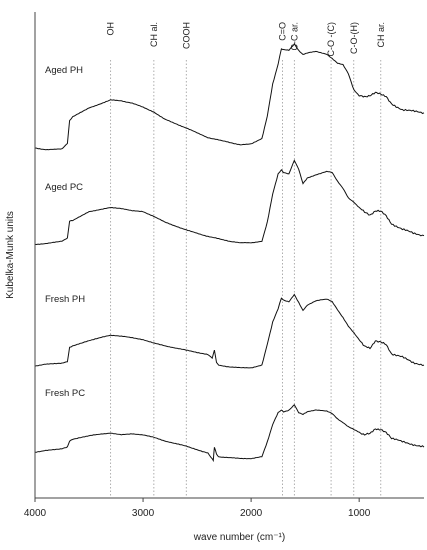 This screenshot has height=550, width=427. What do you see at coordinates (10, 255) in the screenshot?
I see `y-axis-label: Kubelka-Munk units` at bounding box center [10, 255].